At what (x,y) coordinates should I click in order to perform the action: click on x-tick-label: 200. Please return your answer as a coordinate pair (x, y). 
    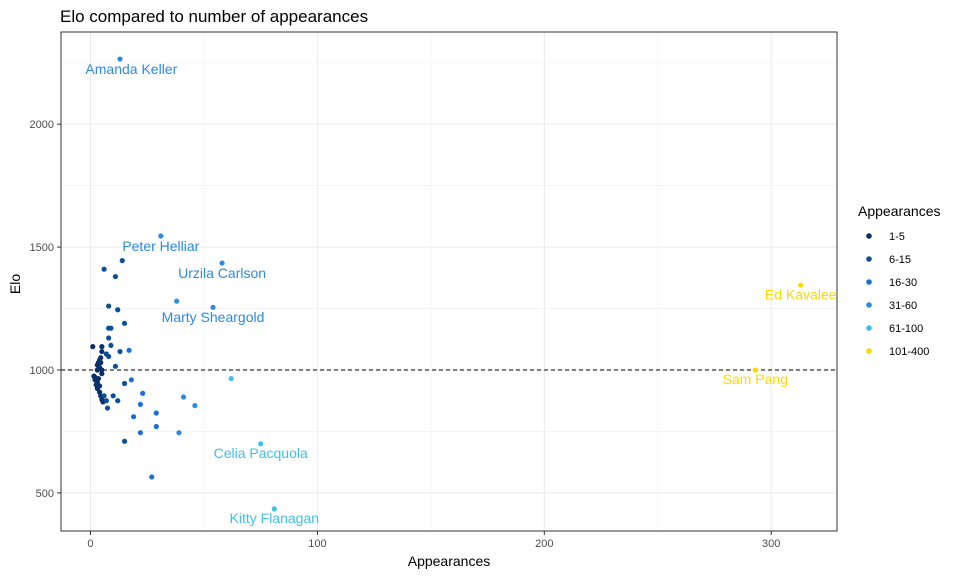
    Looking at the image, I should click on (544, 544).